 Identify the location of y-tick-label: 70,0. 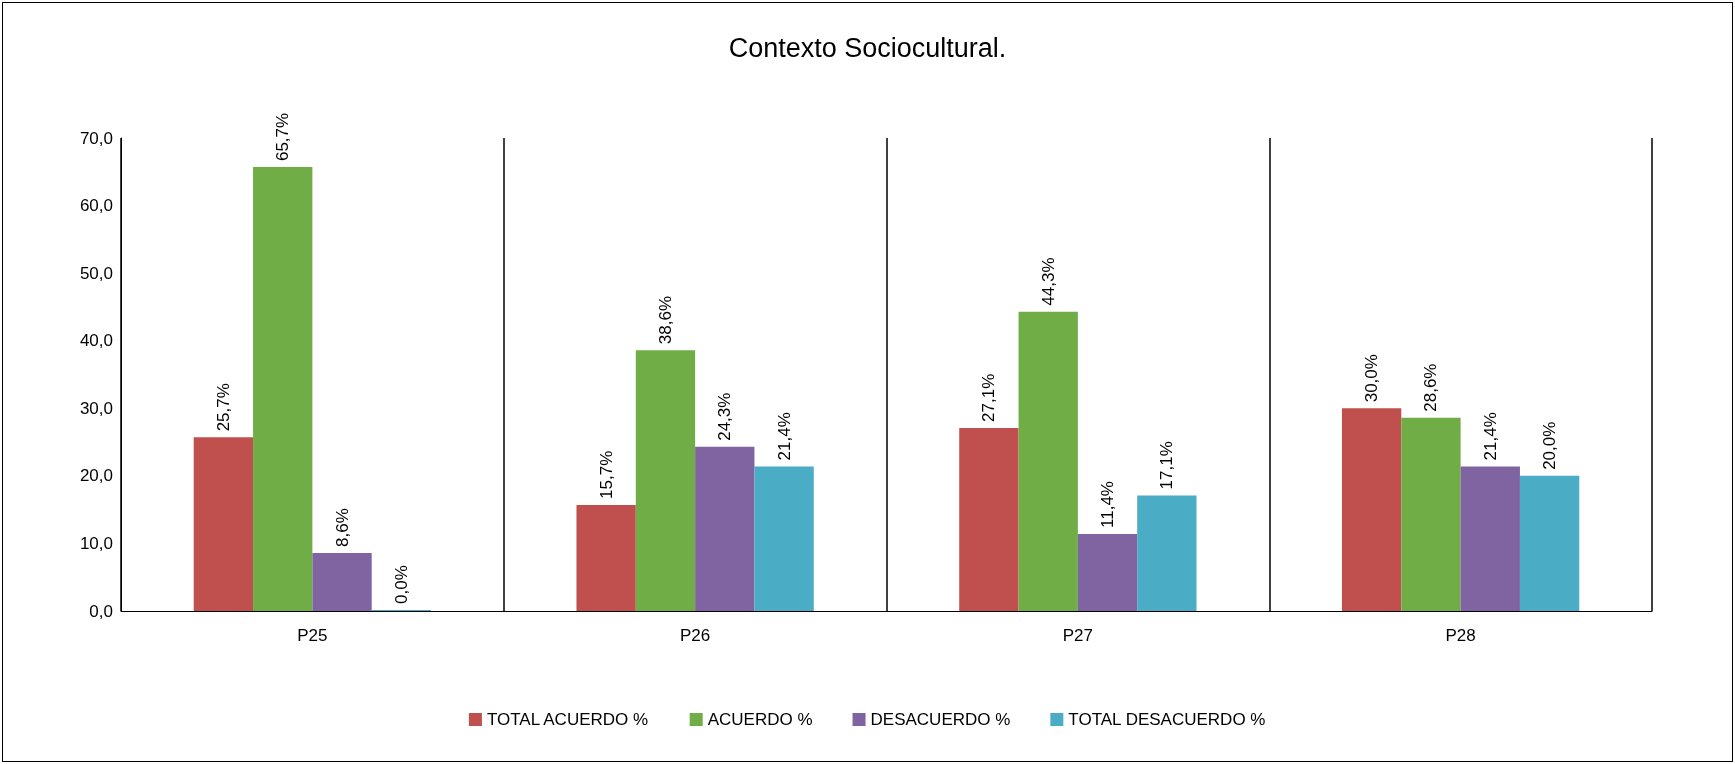
(96, 138).